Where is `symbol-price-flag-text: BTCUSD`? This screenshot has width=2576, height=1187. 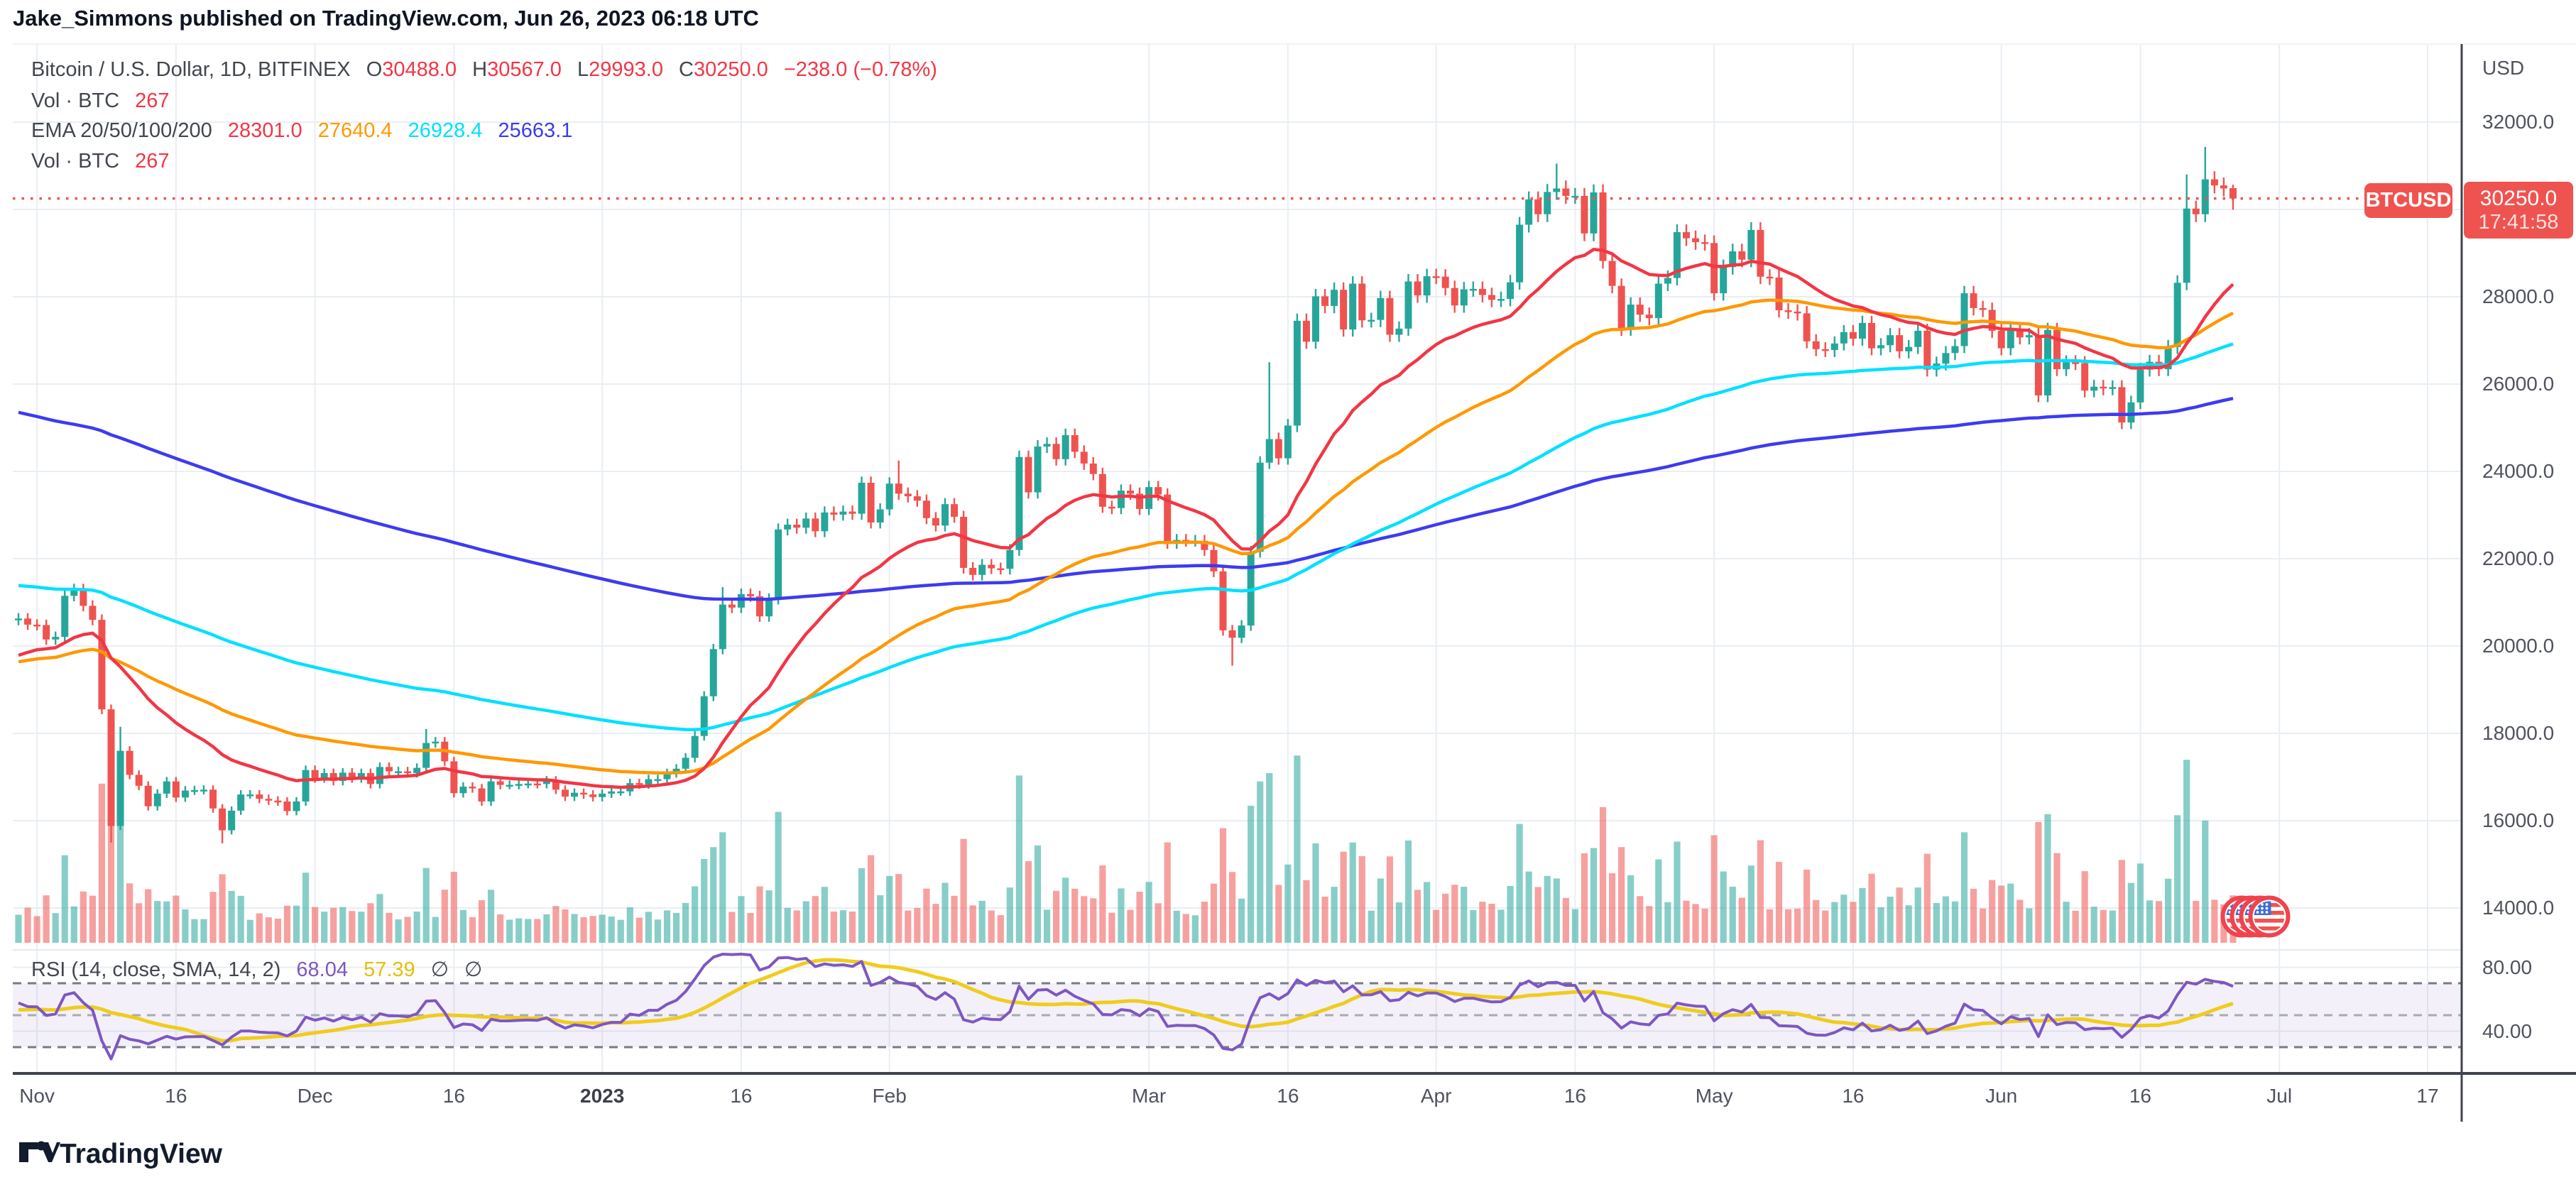
symbol-price-flag-text: BTCUSD is located at coordinates (2408, 200).